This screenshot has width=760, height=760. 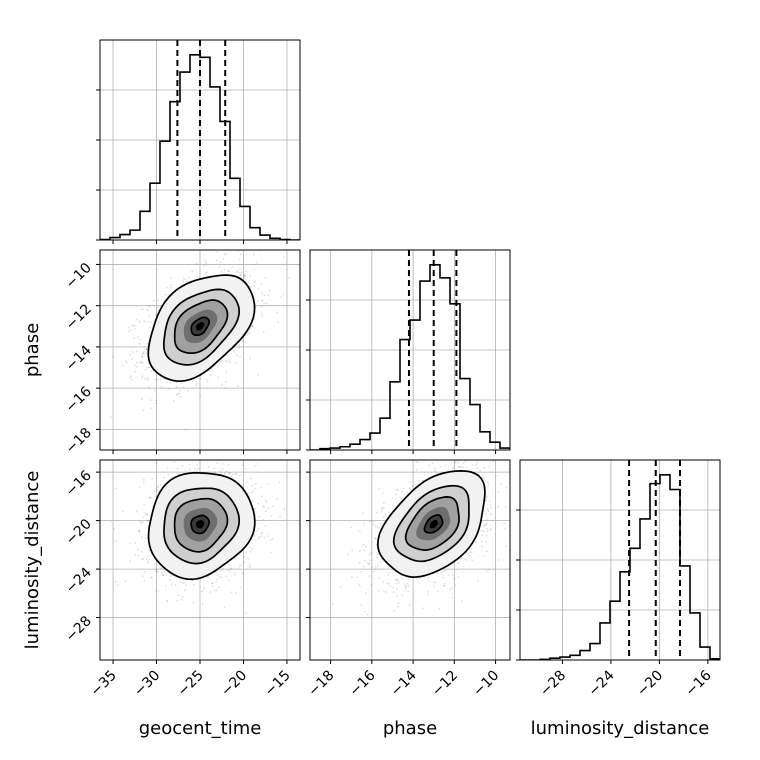 What do you see at coordinates (404, 683) in the screenshot?
I see `x-tick-label: −14` at bounding box center [404, 683].